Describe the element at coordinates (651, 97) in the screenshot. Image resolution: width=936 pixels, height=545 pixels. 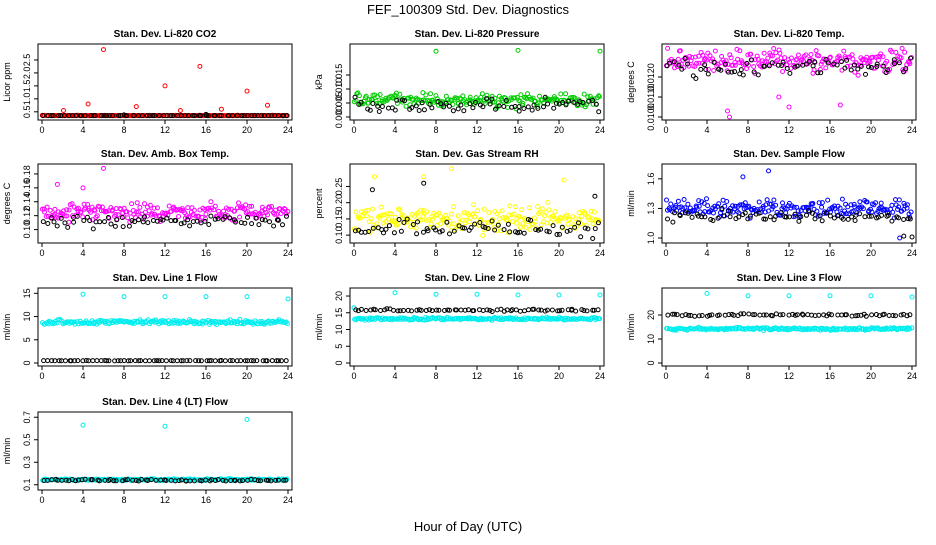
I see `y-tick-label: 0.0110` at that location.